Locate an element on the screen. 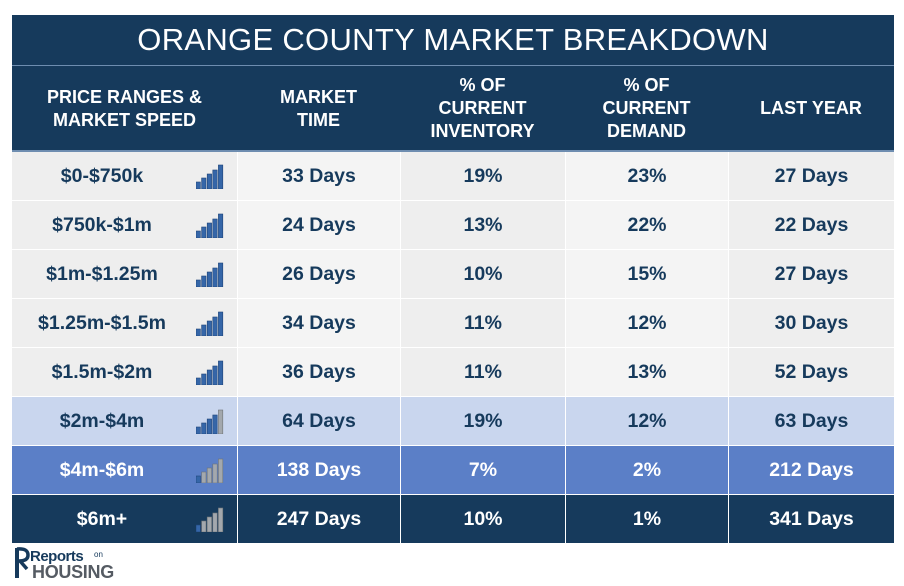  market-time-cell: 34 Days is located at coordinates (318, 323).